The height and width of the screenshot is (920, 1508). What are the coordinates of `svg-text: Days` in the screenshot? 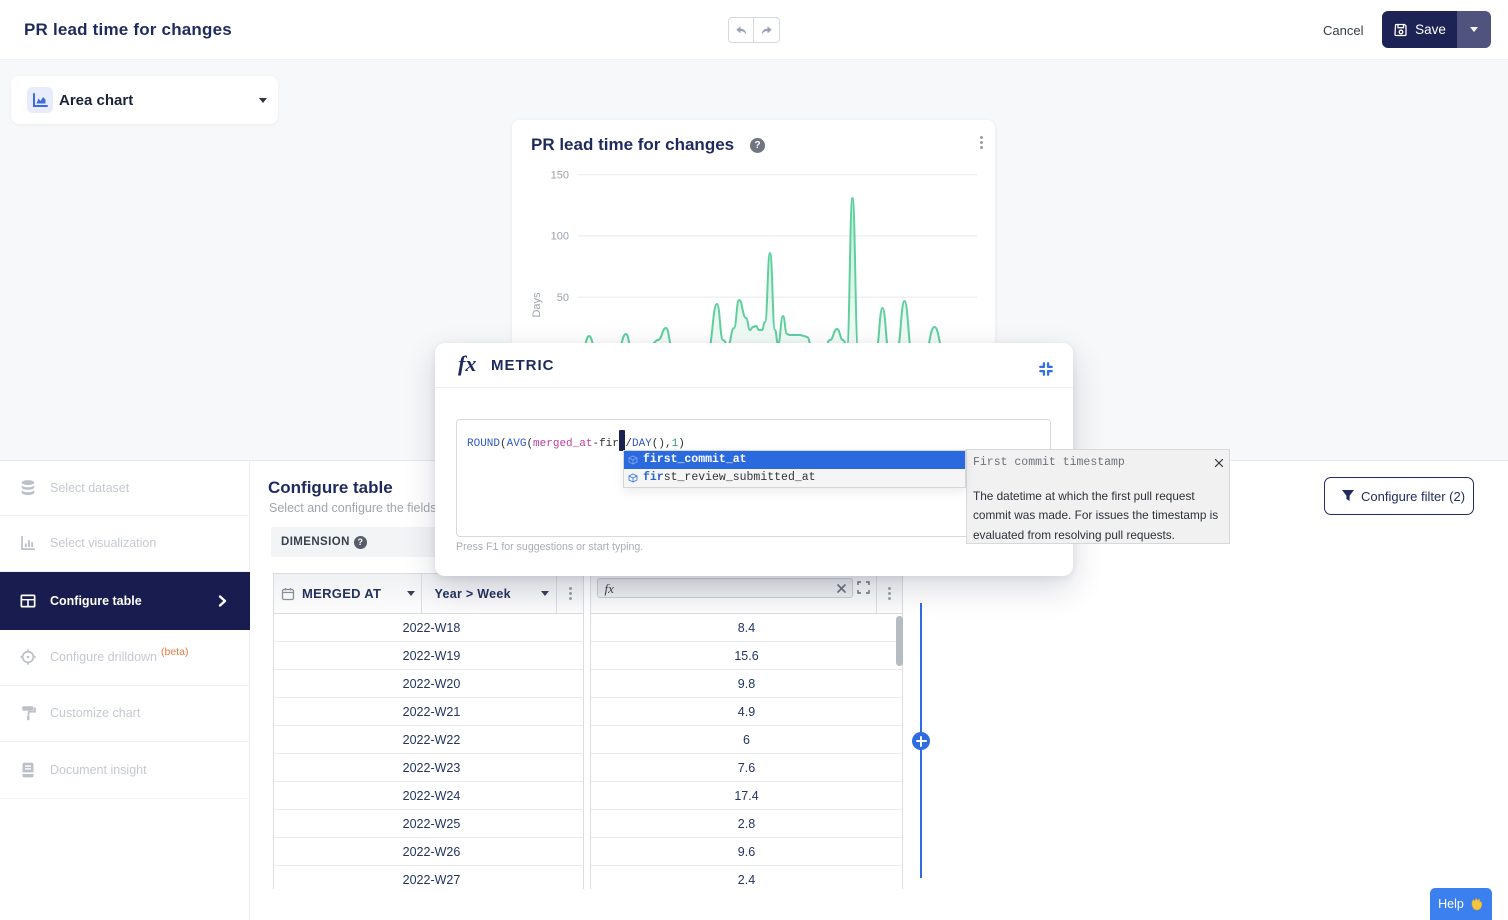 It's located at (537, 305).